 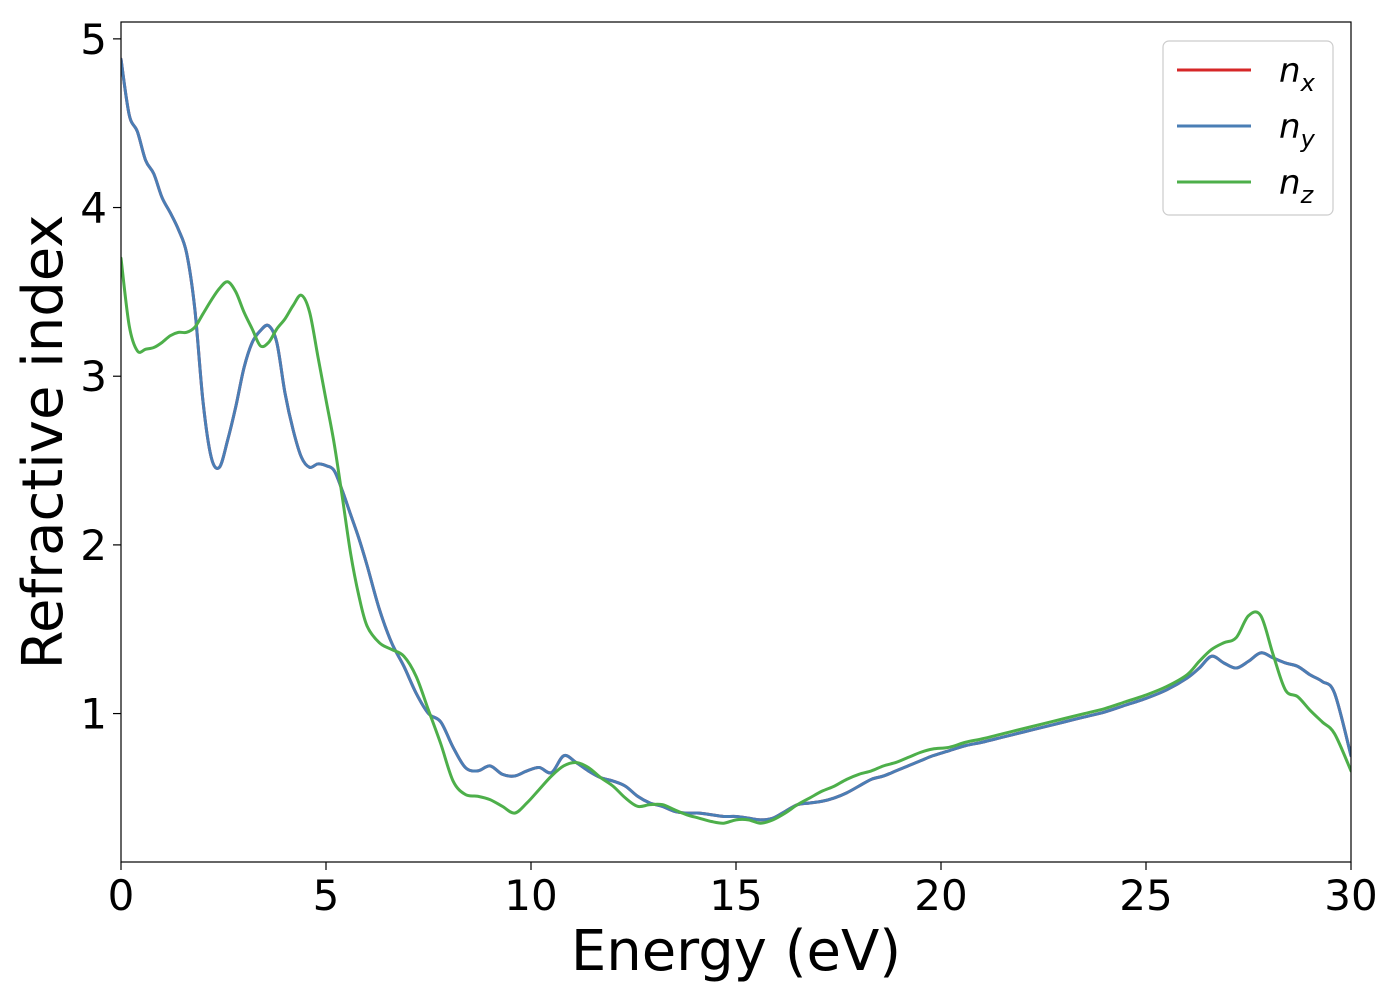 What do you see at coordinates (530, 895) in the screenshot?
I see `x-tick-label: 10` at bounding box center [530, 895].